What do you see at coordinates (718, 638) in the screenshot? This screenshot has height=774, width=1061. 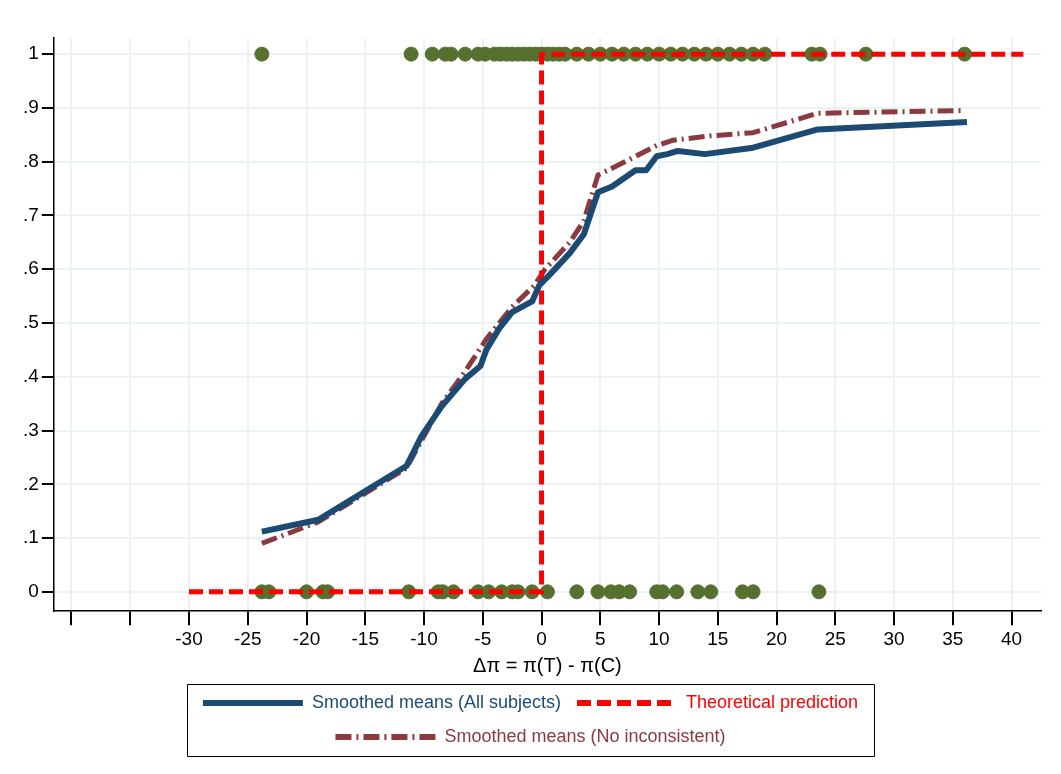 I see `x-tick-label: 15` at bounding box center [718, 638].